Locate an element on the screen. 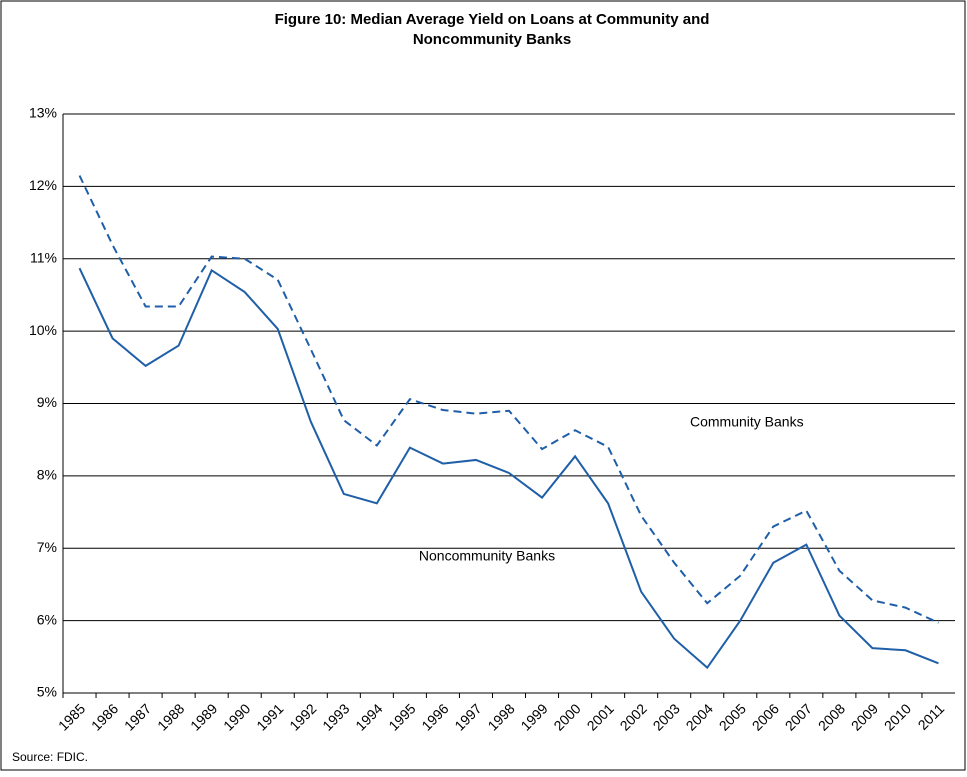  x-tick-label: 2007 is located at coordinates (798, 716).